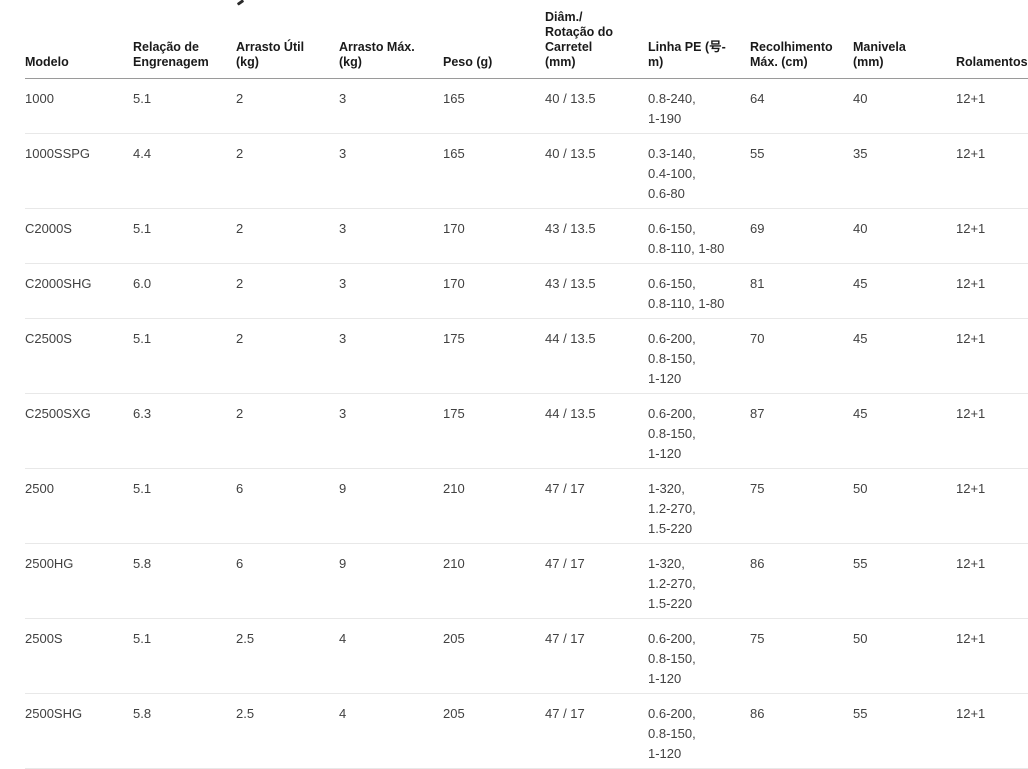  What do you see at coordinates (904, 39) in the screenshot?
I see `col-header-manivela: Manivela (mm)` at bounding box center [904, 39].